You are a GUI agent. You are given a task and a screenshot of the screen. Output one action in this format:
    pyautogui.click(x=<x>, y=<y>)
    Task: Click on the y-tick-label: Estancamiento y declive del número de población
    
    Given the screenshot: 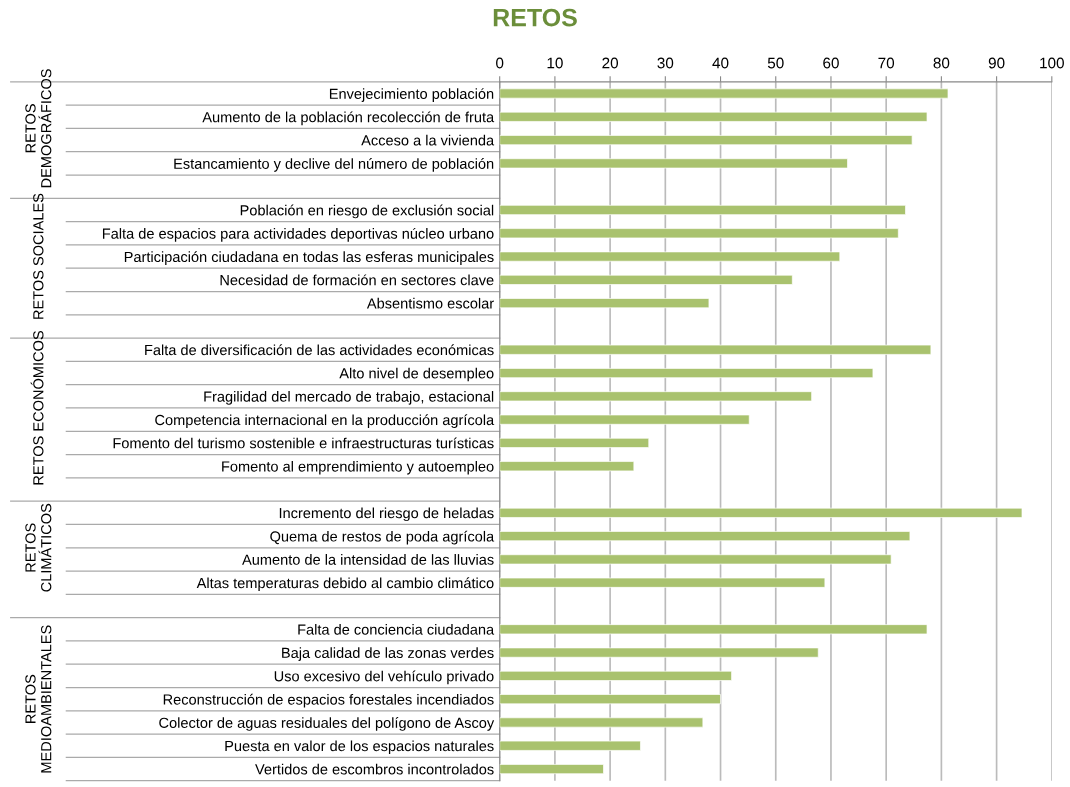 What is the action you would take?
    pyautogui.click(x=334, y=165)
    